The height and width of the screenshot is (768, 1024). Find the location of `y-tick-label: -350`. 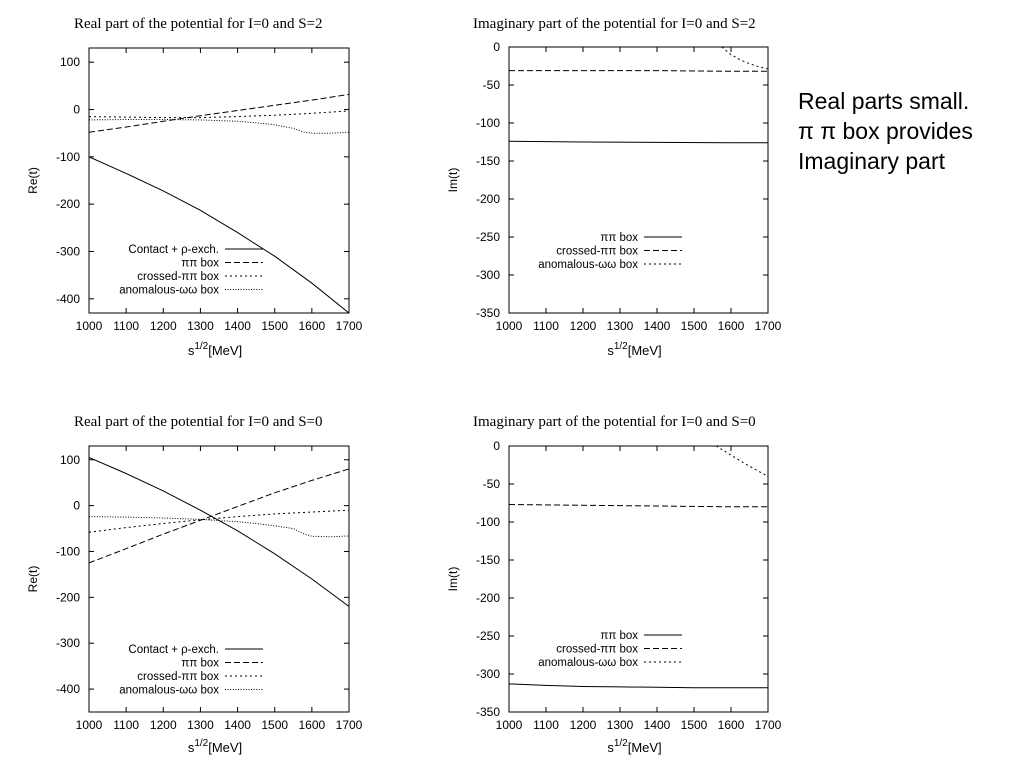

y-tick-label: -350 is located at coordinates (488, 712).